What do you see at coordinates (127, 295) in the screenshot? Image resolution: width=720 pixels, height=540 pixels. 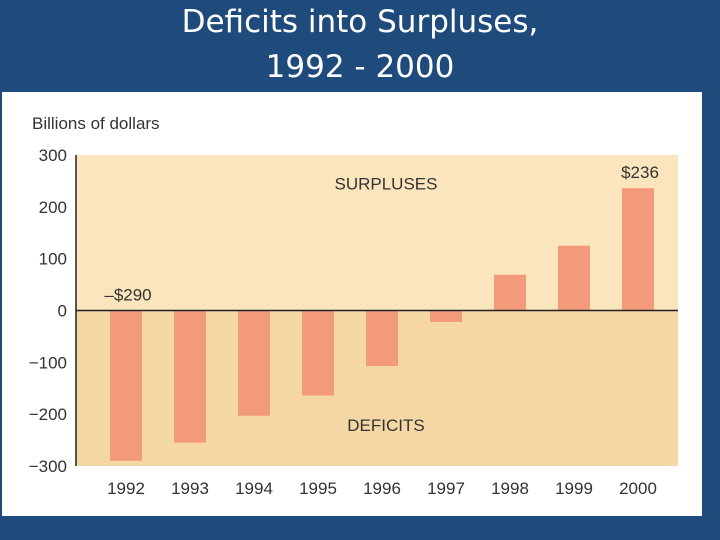 I see `value-label-1992: –$290` at bounding box center [127, 295].